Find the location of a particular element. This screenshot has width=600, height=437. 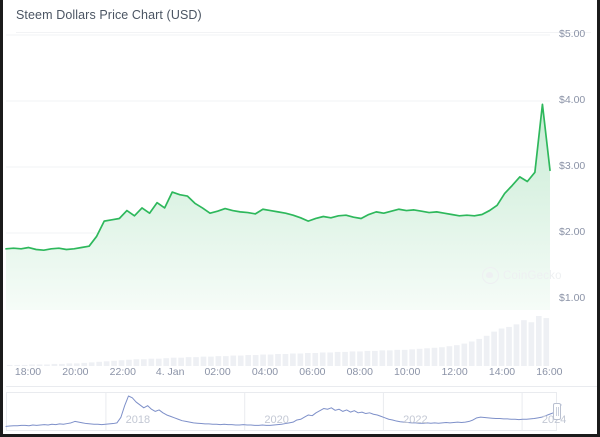

x-axis-tick-label: 12:00 is located at coordinates (454, 372).